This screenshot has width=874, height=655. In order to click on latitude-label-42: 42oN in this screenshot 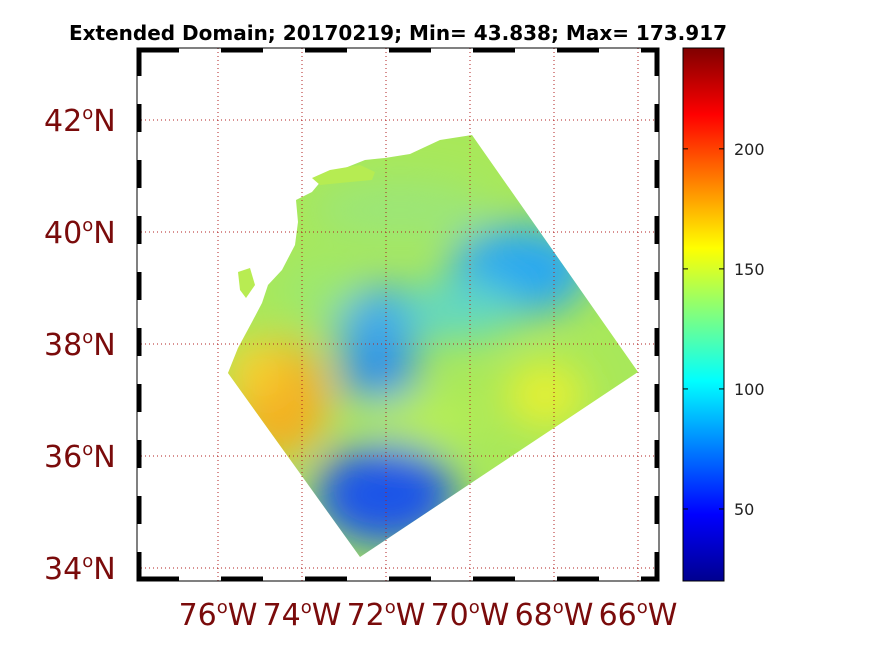, I will do `click(80, 121)`.